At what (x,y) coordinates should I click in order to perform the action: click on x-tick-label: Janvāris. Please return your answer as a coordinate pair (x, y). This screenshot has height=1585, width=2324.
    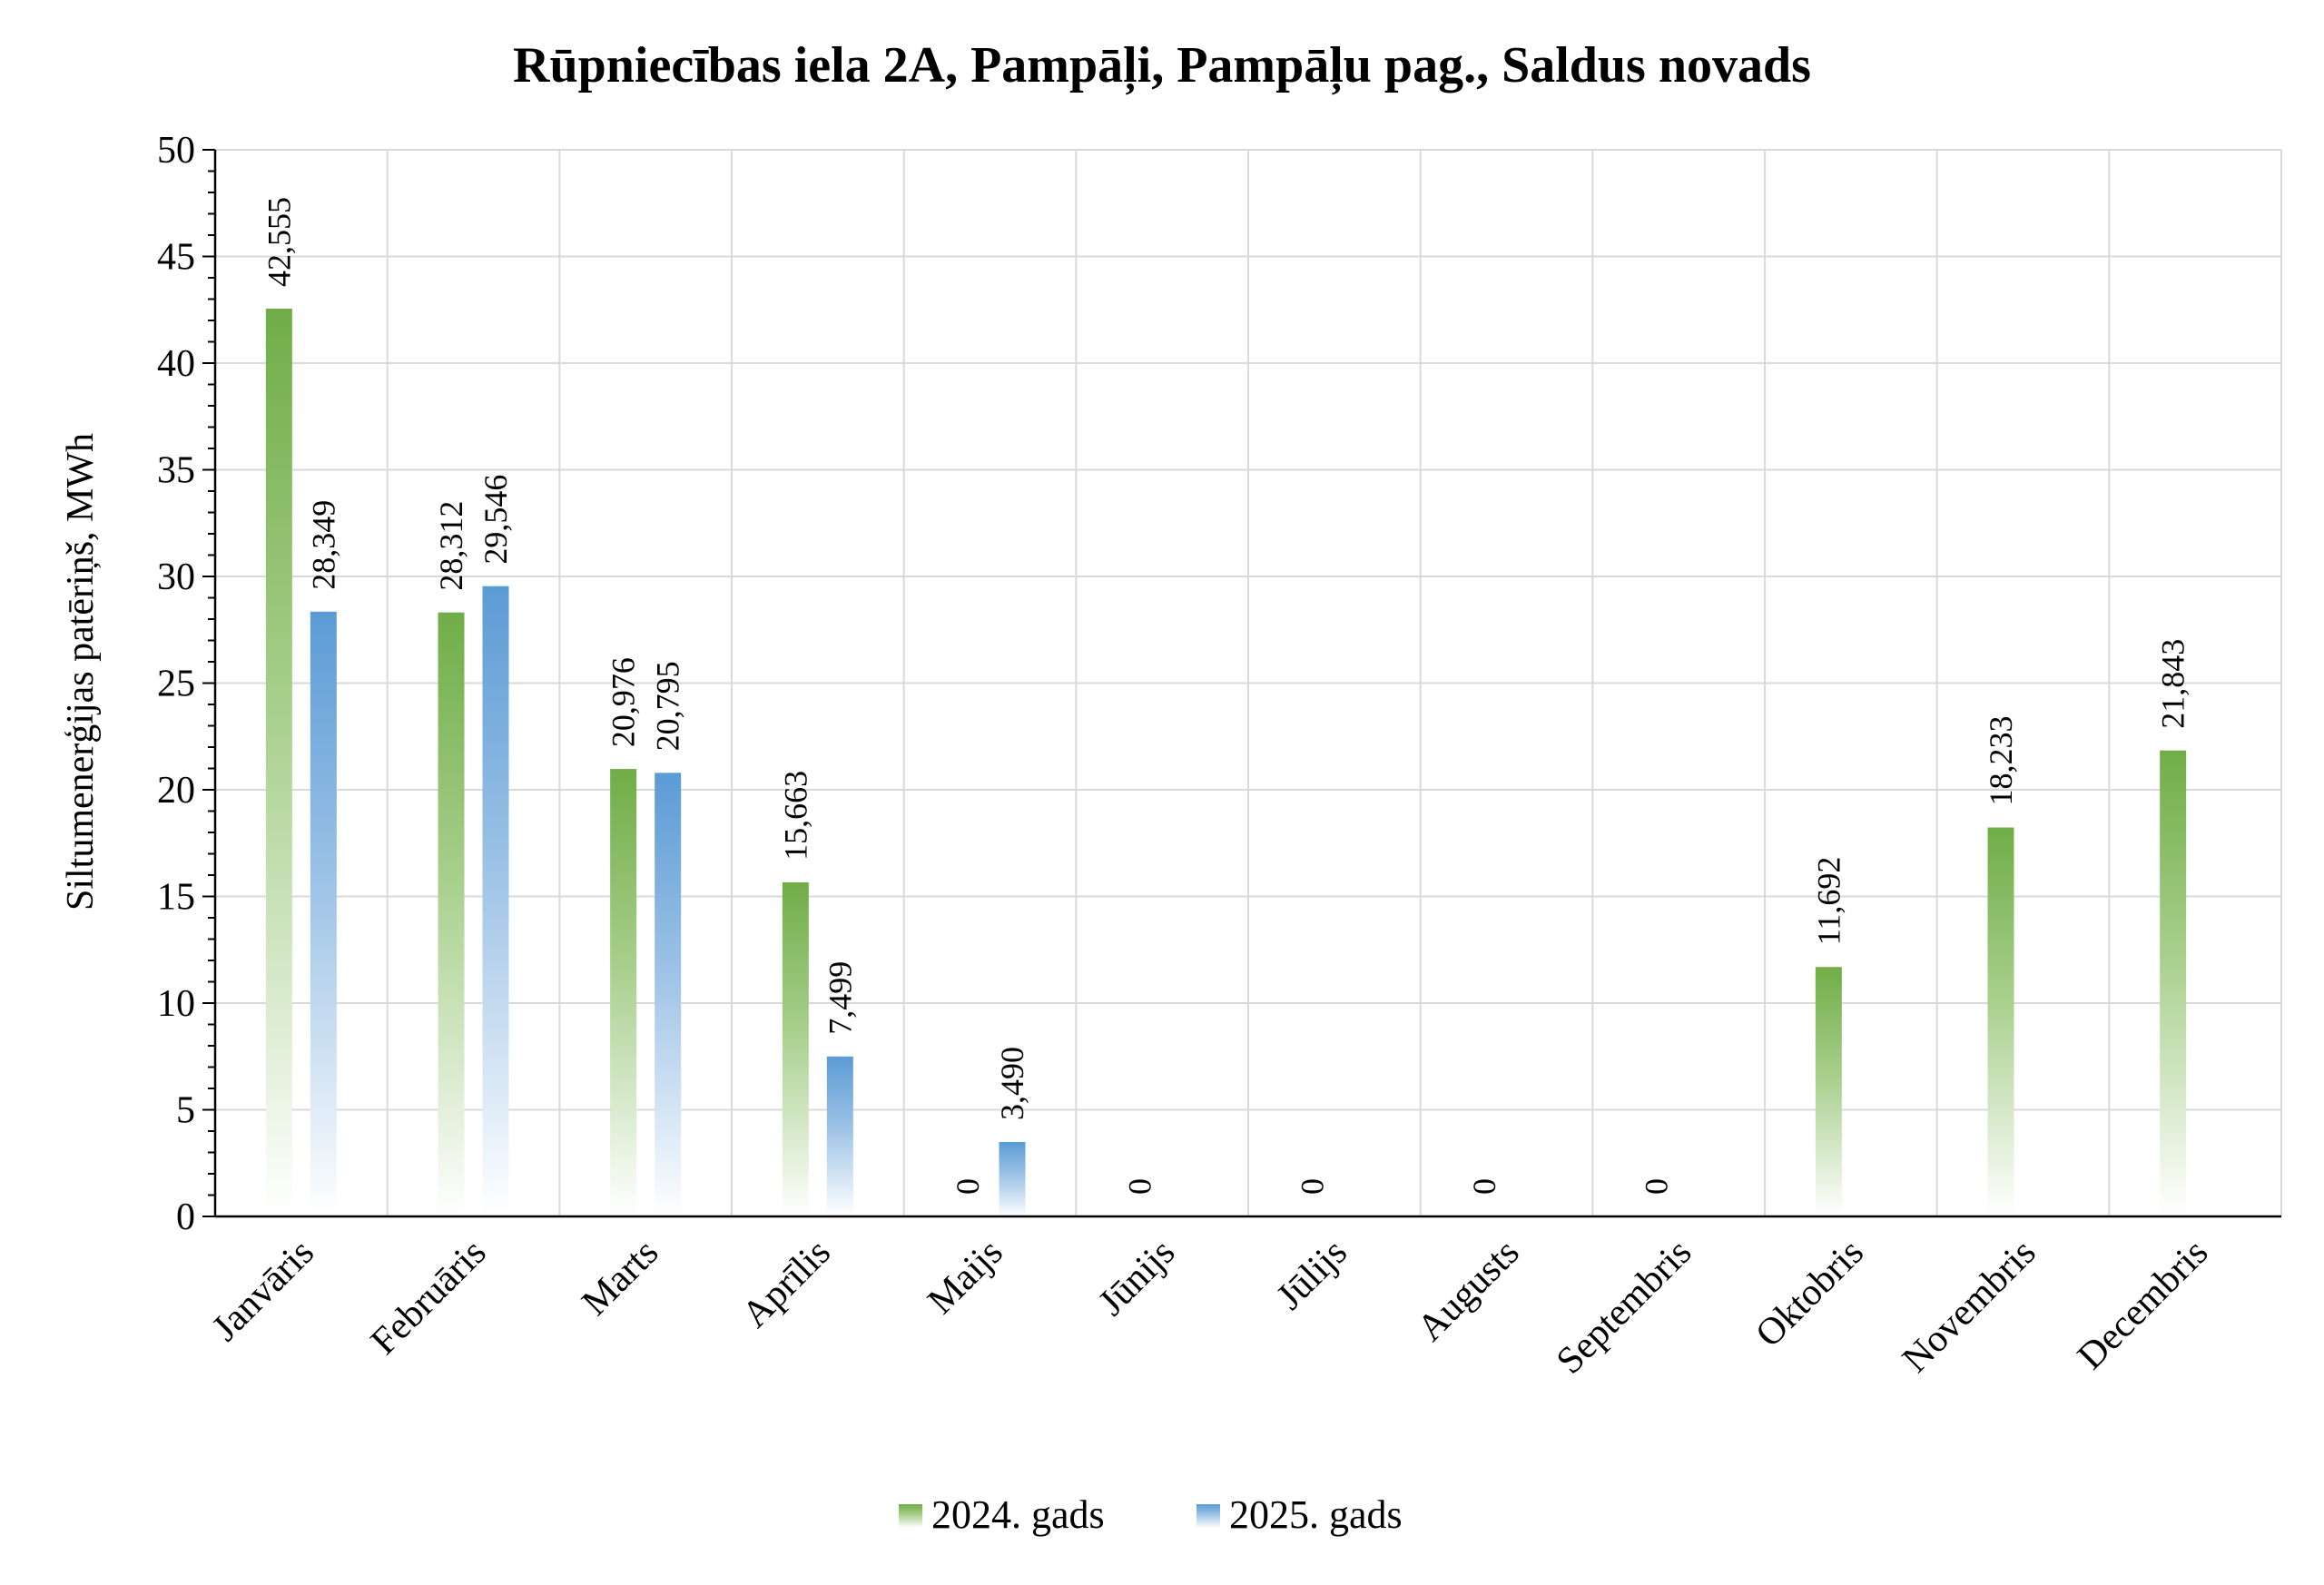
    Looking at the image, I should click on (263, 1291).